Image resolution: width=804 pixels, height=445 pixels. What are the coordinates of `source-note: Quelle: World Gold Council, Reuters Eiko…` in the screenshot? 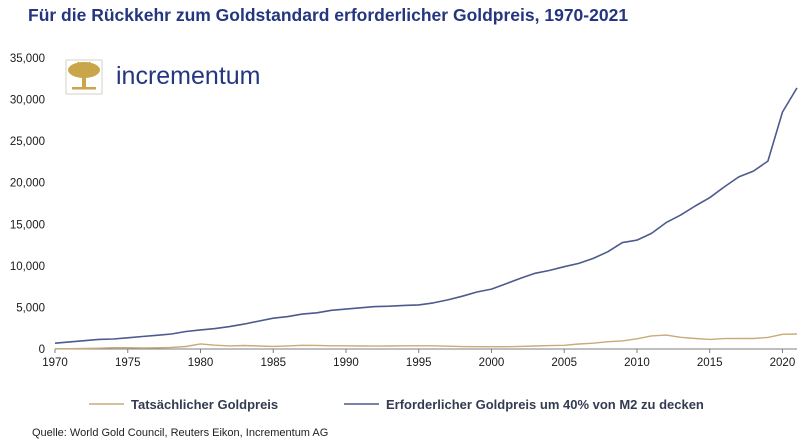 It's located at (180, 433).